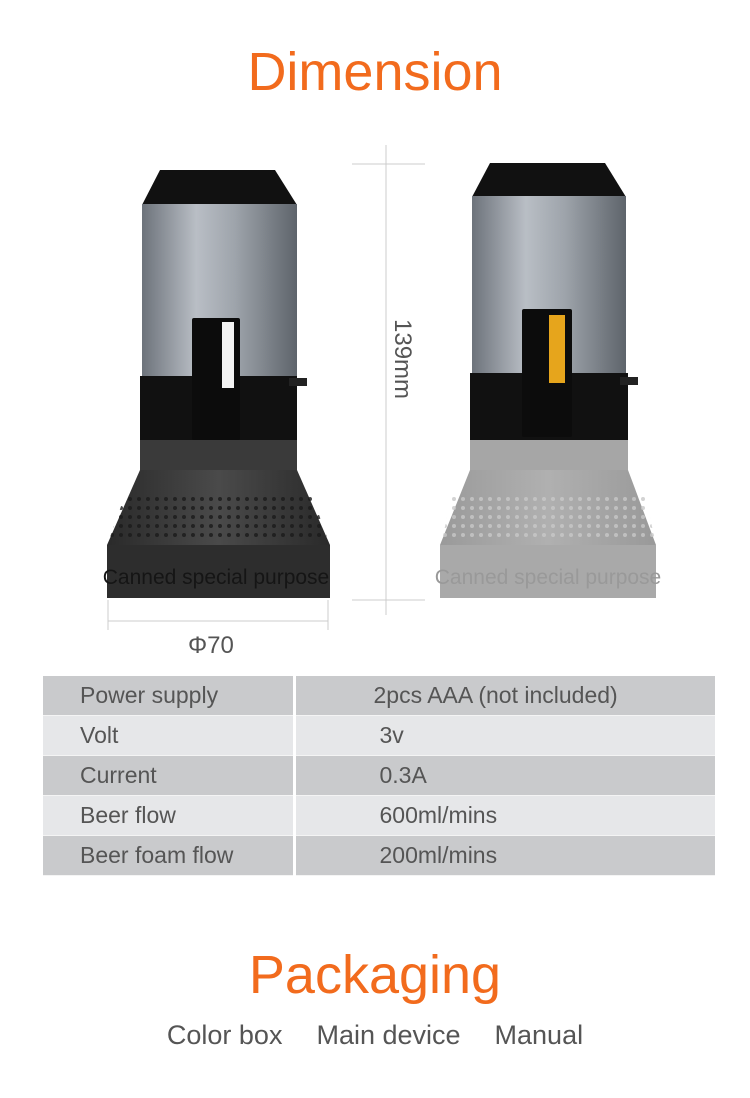 This screenshot has height=1098, width=750. I want to click on spec-label: Volt, so click(169, 735).